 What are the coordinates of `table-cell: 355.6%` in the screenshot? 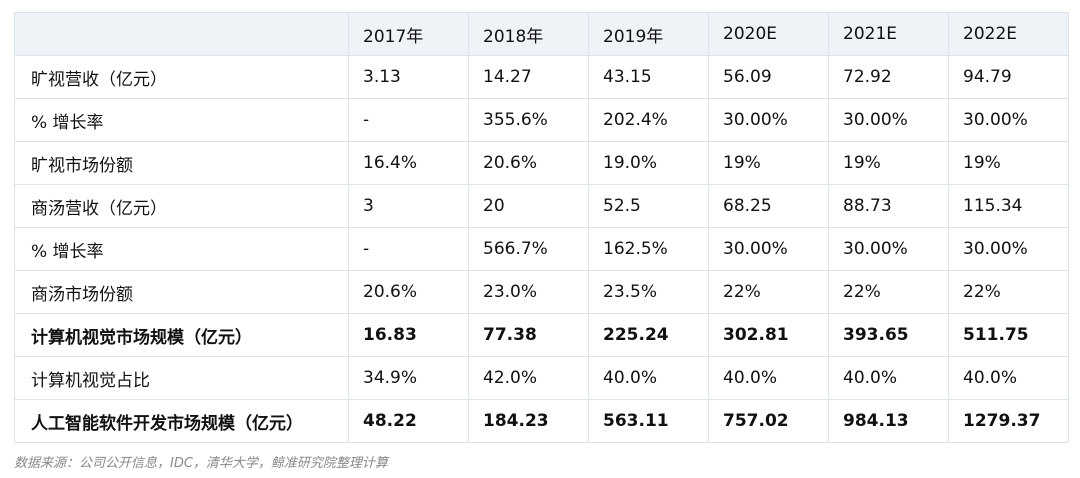 It's located at (528, 120).